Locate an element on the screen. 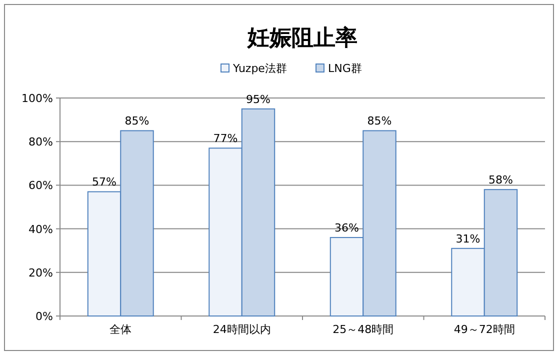 This screenshot has height=355, width=558. y-tick-label: 40% is located at coordinates (40, 229).